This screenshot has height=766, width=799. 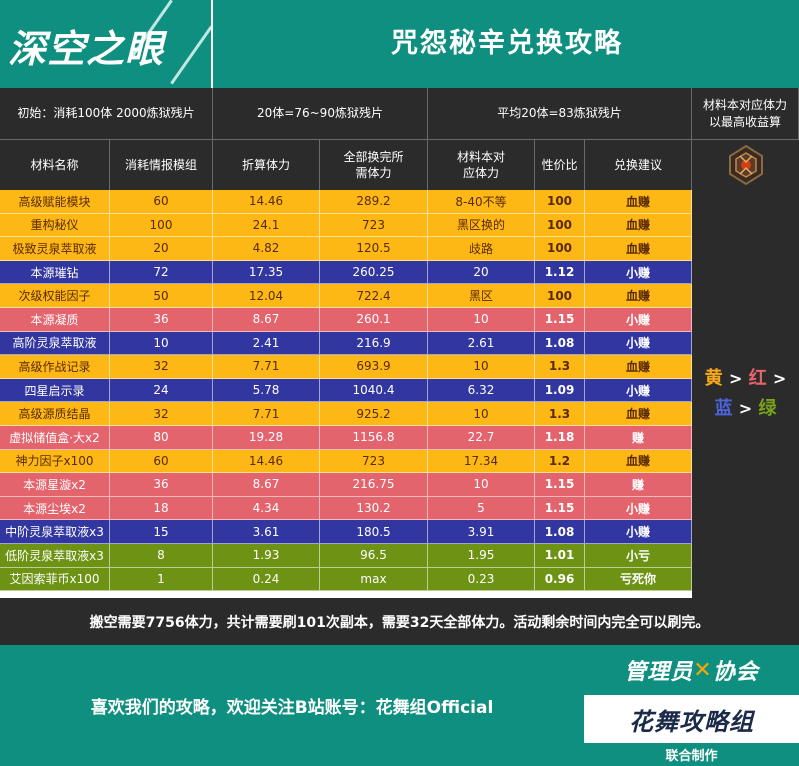 What do you see at coordinates (161, 508) in the screenshot?
I see `cell-module-cost: 18` at bounding box center [161, 508].